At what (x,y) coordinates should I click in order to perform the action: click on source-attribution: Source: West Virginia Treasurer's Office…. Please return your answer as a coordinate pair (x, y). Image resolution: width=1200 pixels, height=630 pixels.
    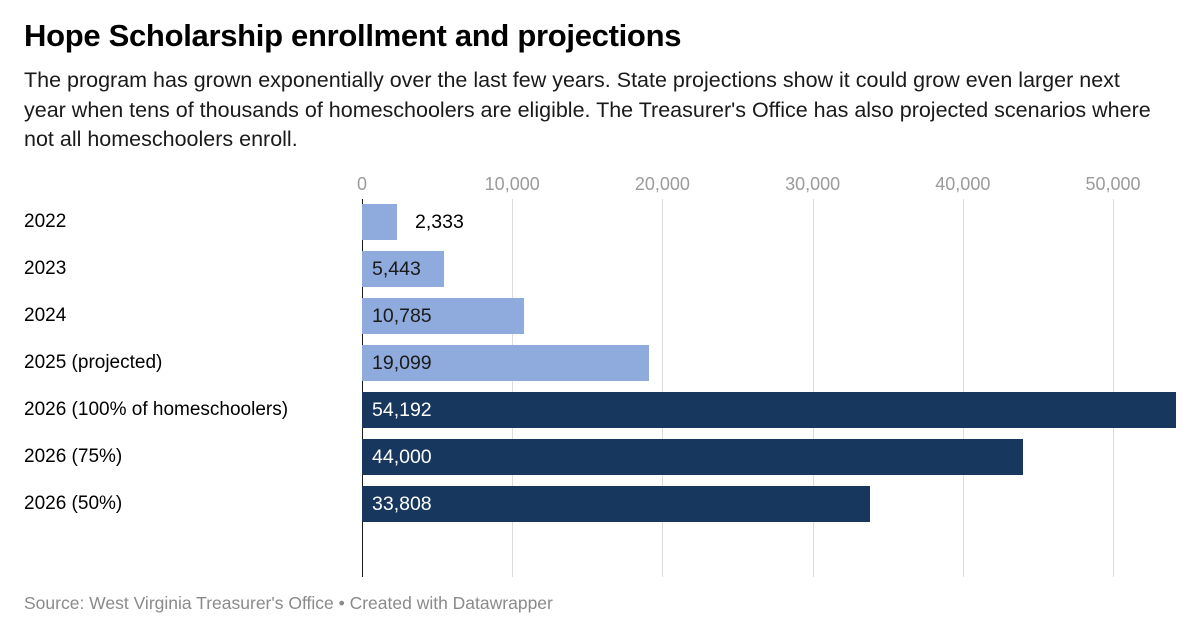
    Looking at the image, I should click on (288, 603).